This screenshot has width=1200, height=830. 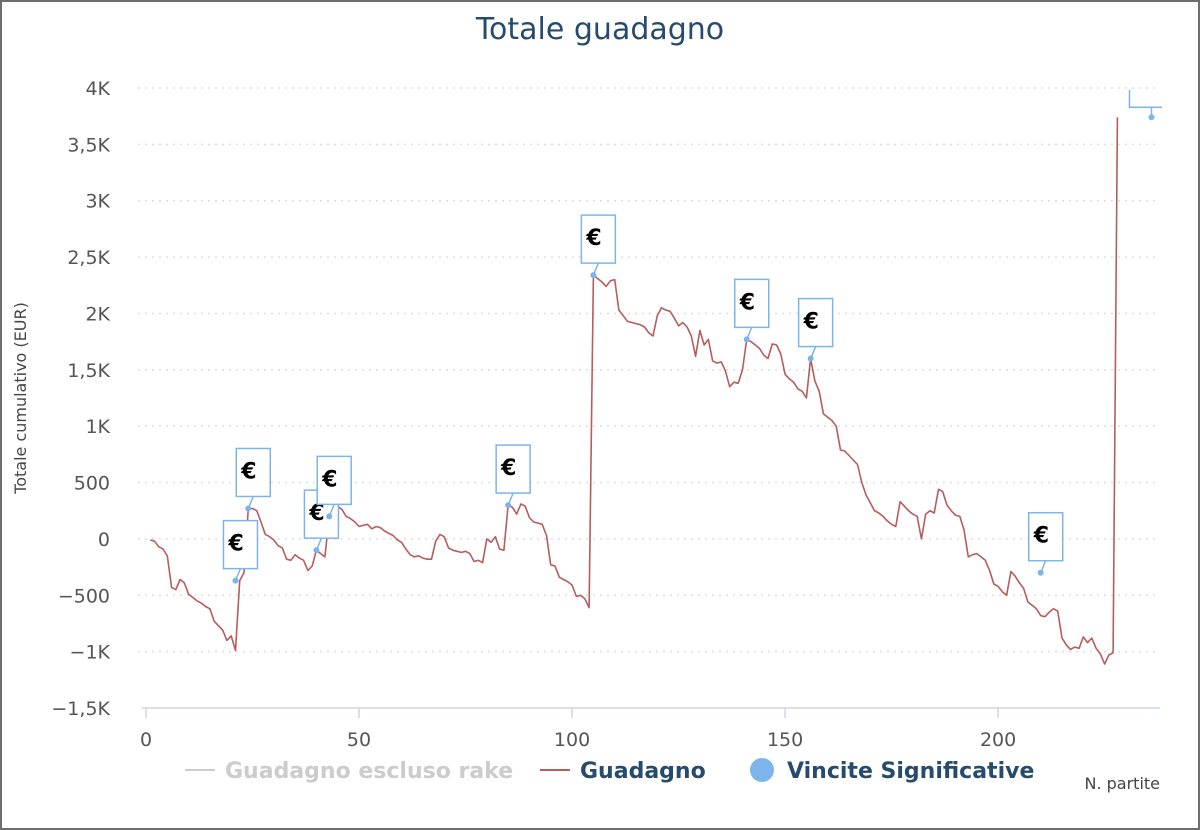 What do you see at coordinates (90, 653) in the screenshot?
I see `y-tick-label: −1K` at bounding box center [90, 653].